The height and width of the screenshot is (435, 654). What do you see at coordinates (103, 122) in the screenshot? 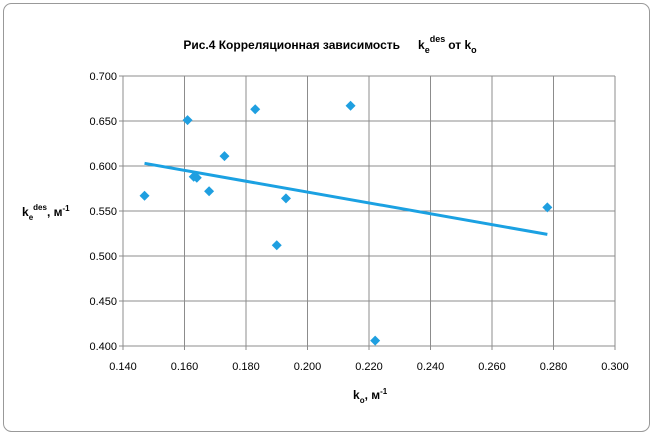
I see `y-tick-label: 0.650` at bounding box center [103, 122].